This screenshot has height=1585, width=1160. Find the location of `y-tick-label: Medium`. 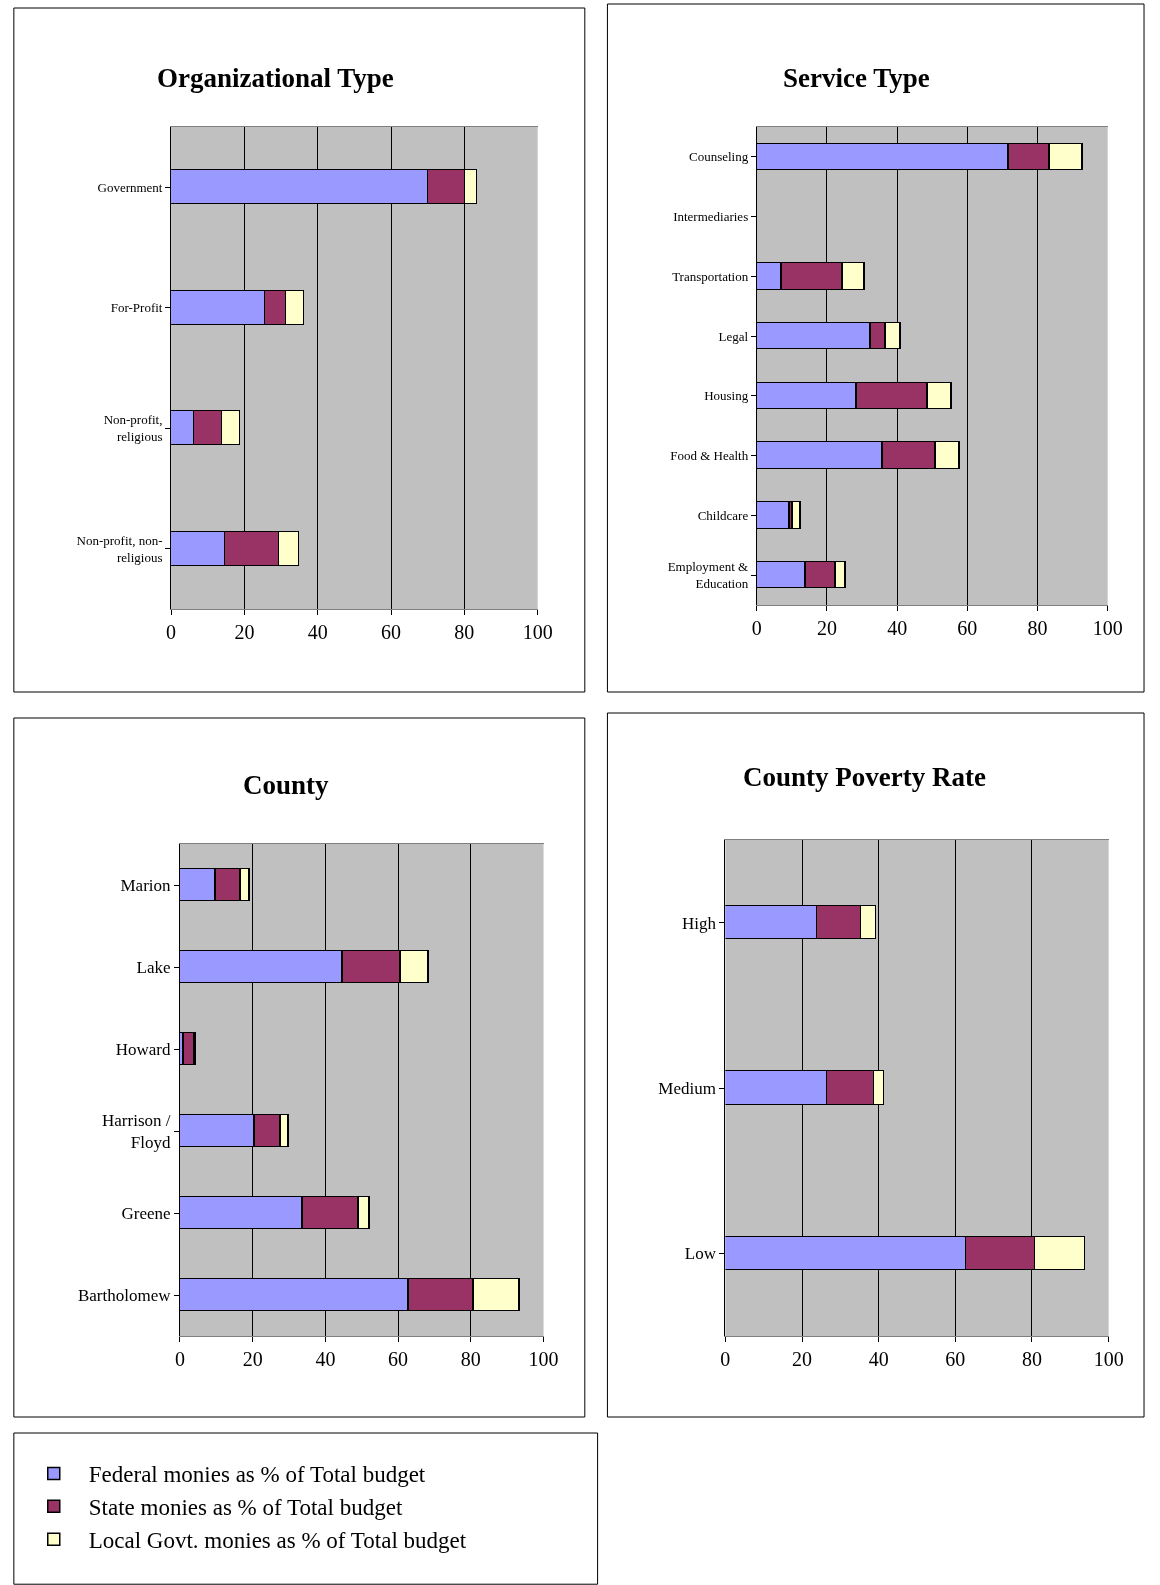

y-tick-label: Medium is located at coordinates (687, 1088).